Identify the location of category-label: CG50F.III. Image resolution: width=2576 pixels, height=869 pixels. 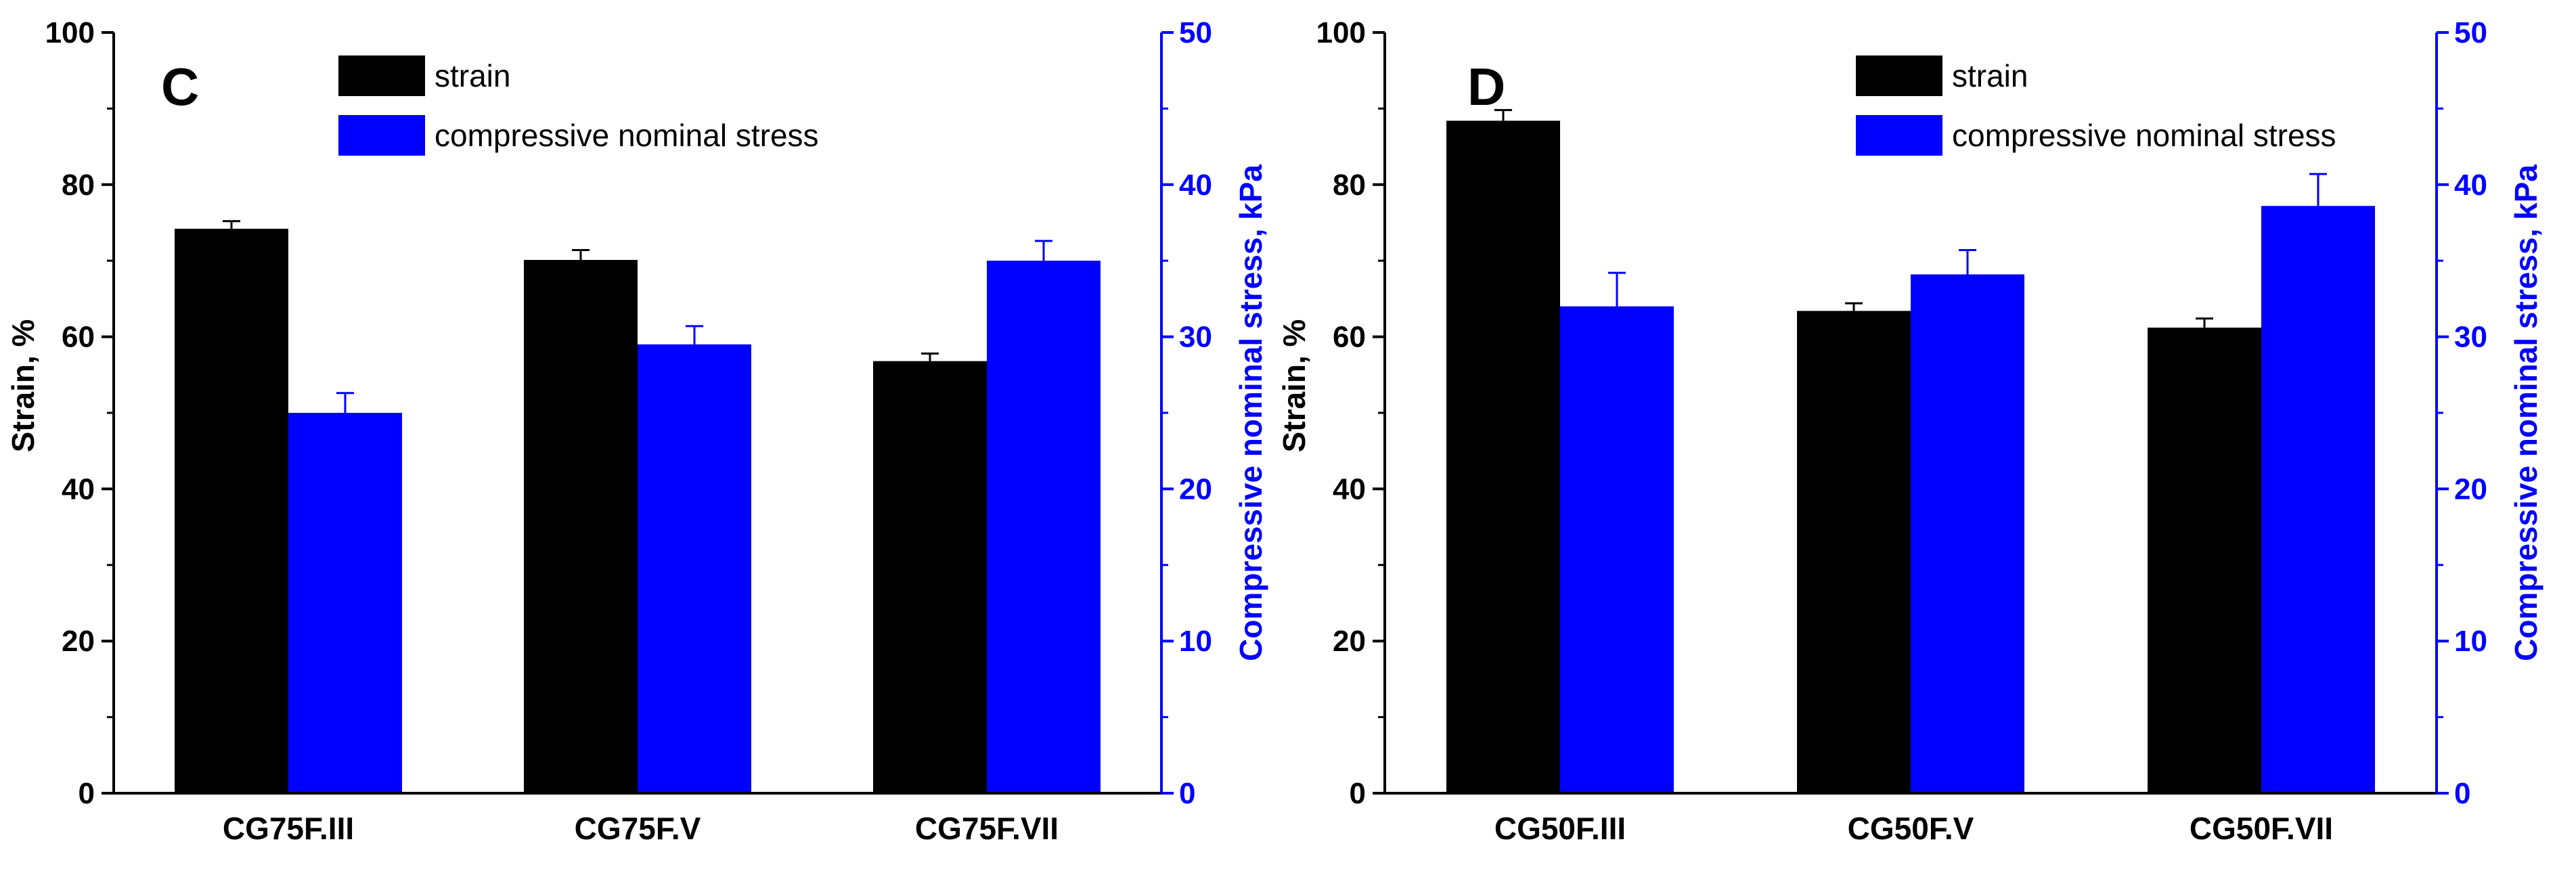
(1560, 828).